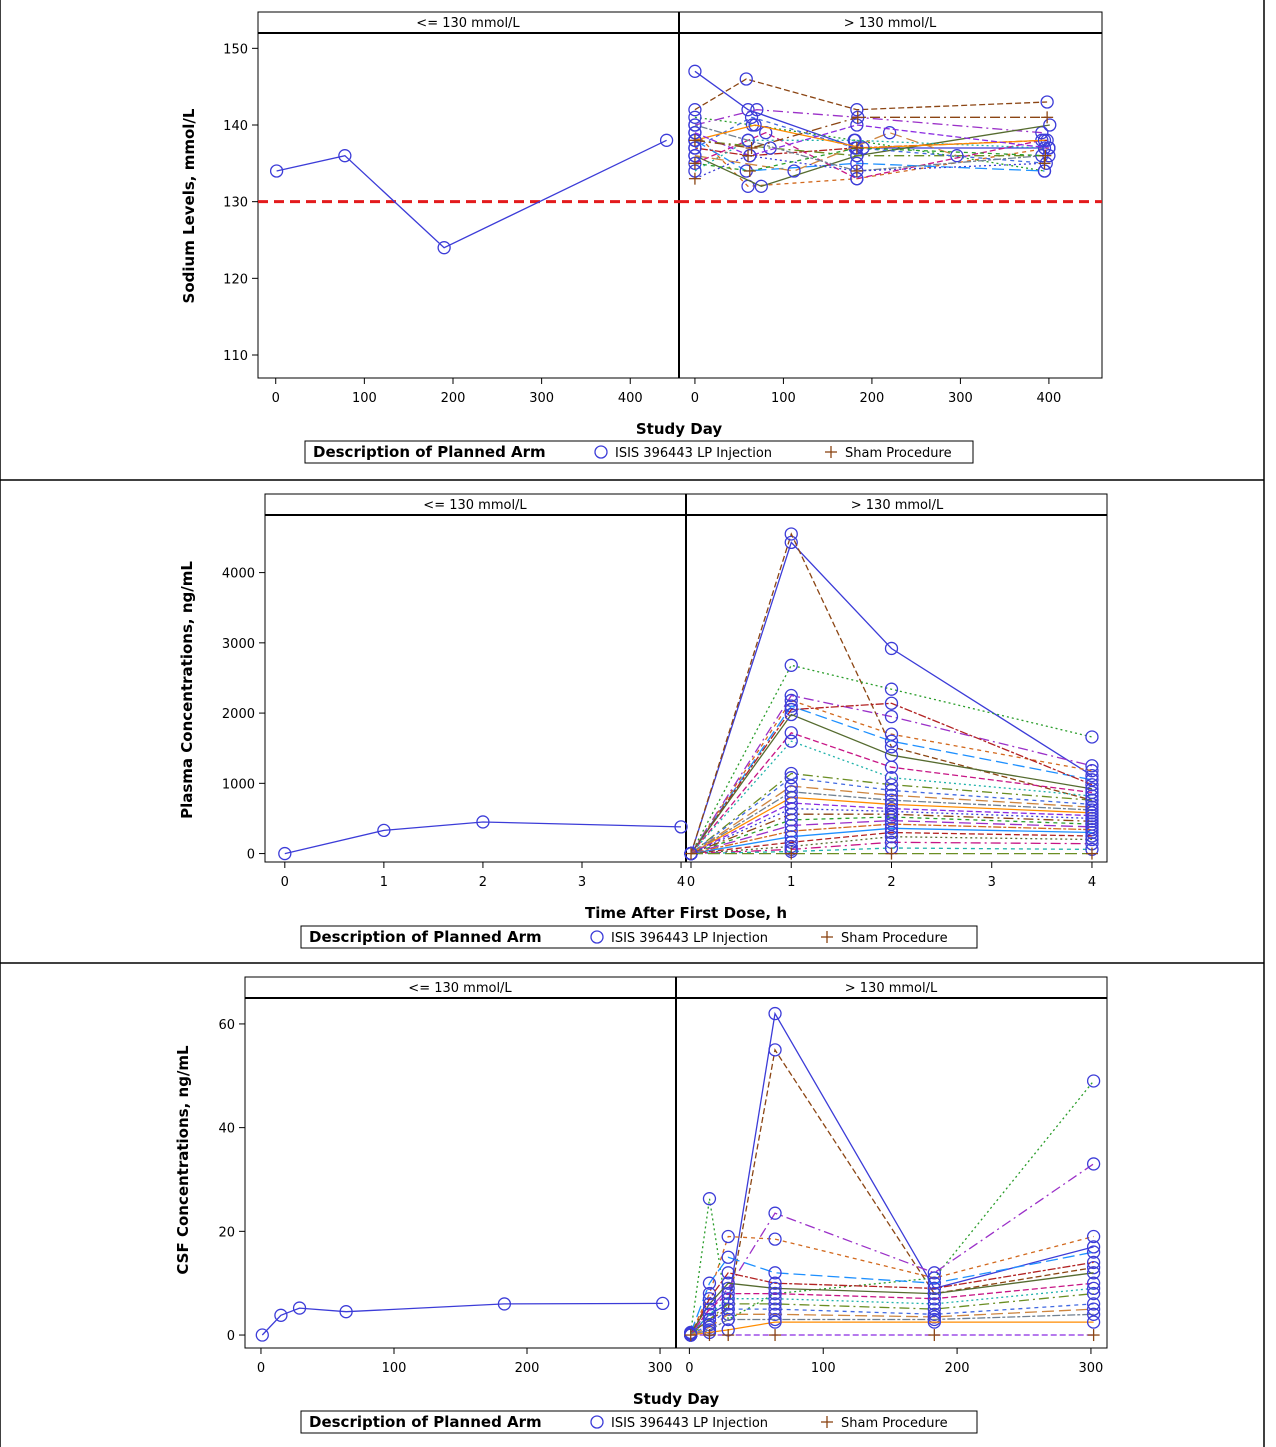 This screenshot has width=1276, height=1447. Describe the element at coordinates (483, 882) in the screenshot. I see `x-tick-label: 2` at that location.